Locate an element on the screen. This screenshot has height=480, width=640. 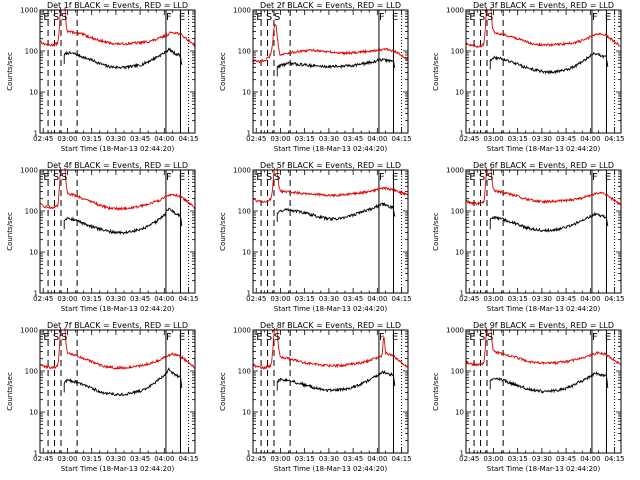
chart-title: Det 8f BLACK = Events, RED = LLD is located at coordinates (330, 325).